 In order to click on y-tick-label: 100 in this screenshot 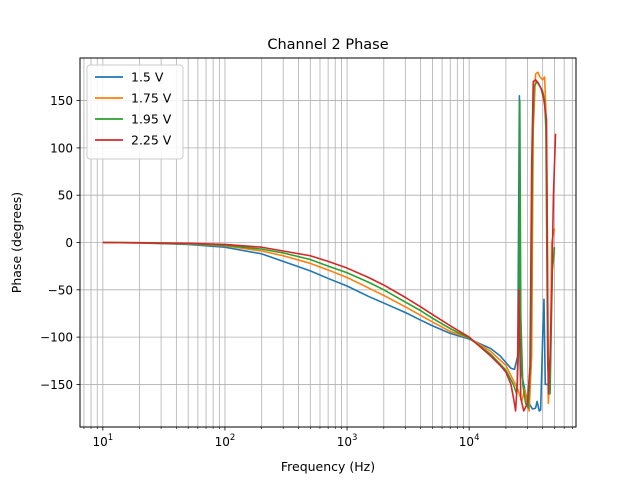, I will do `click(61, 148)`.